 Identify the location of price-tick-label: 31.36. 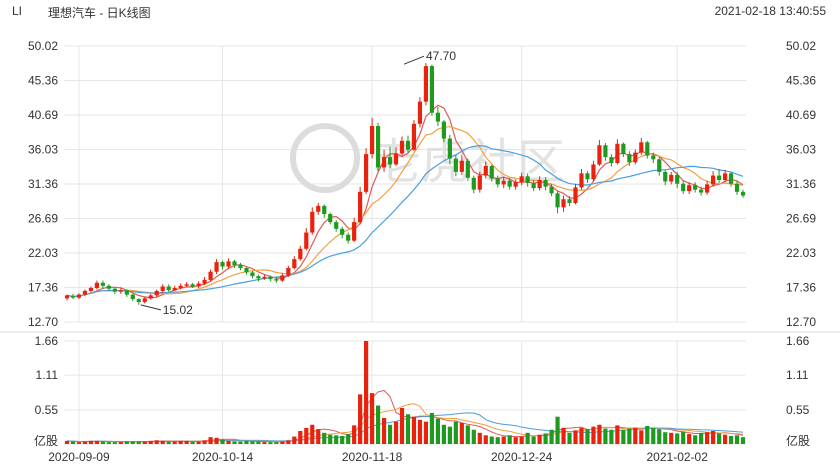
(43, 184).